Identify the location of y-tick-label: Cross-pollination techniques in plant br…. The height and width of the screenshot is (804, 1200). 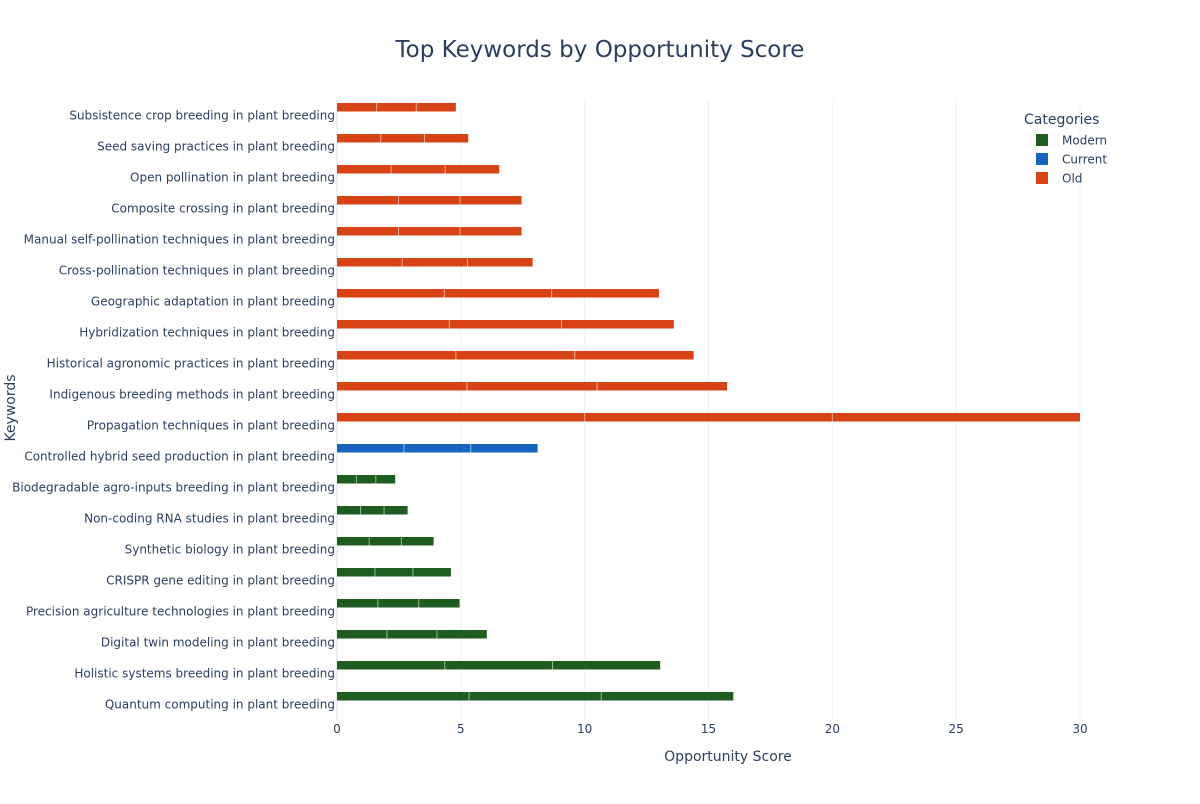
(197, 271).